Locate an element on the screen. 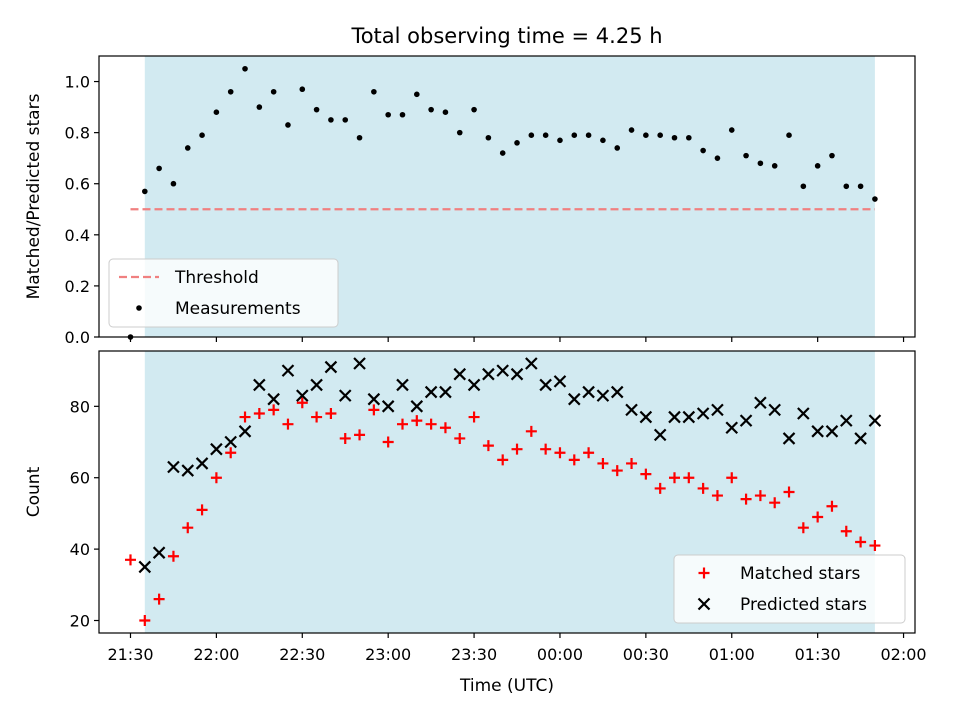 The width and height of the screenshot is (960, 720). legend-label: Matched stars is located at coordinates (800, 574).